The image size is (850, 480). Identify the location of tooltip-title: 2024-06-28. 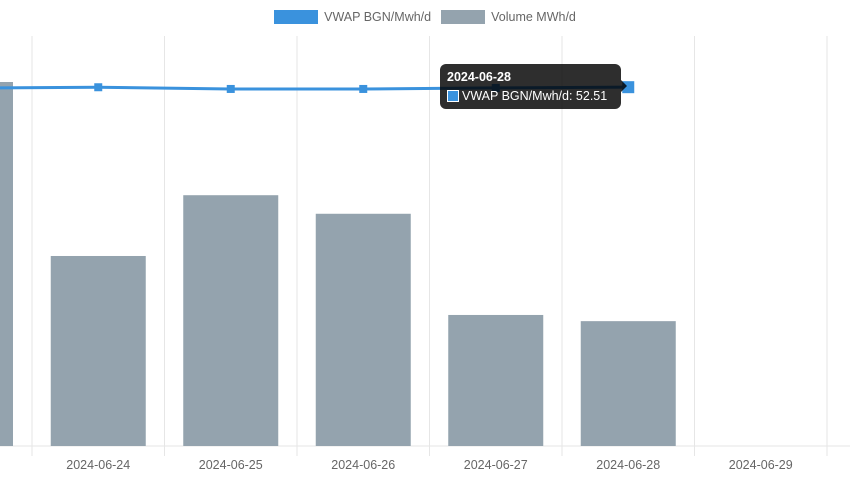
(479, 77).